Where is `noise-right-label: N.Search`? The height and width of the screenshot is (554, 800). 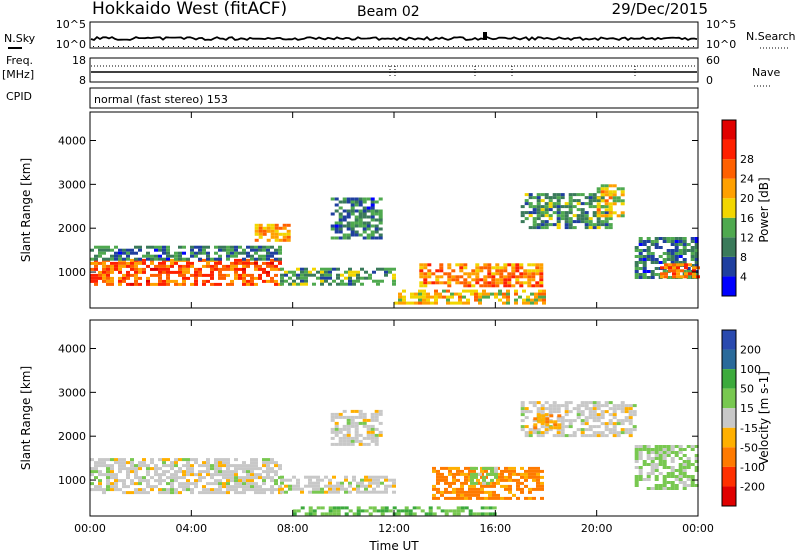 noise-right-label: N.Search is located at coordinates (771, 36).